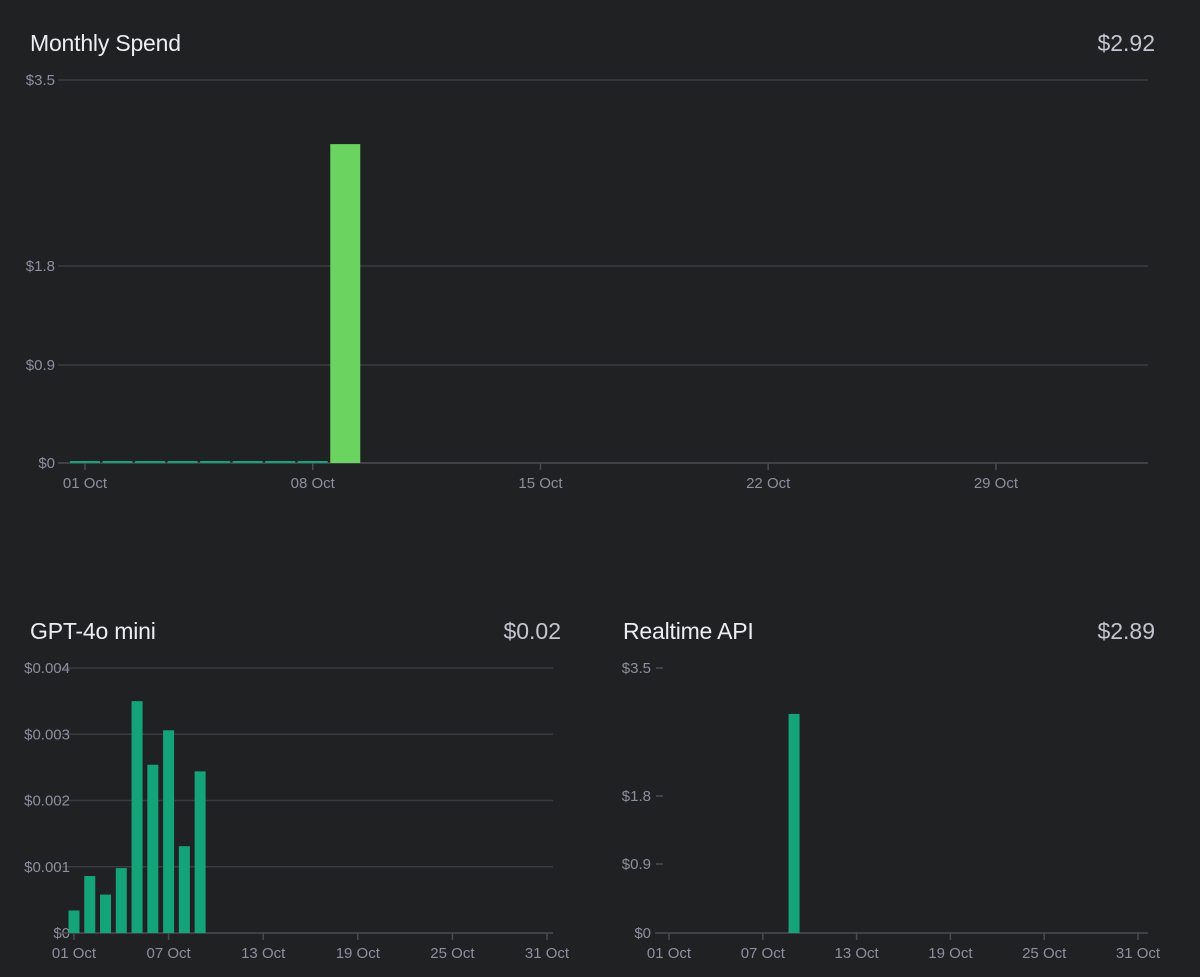 This screenshot has height=977, width=1200. Describe the element at coordinates (1126, 631) in the screenshot. I see `panel-total: $2.89` at that location.